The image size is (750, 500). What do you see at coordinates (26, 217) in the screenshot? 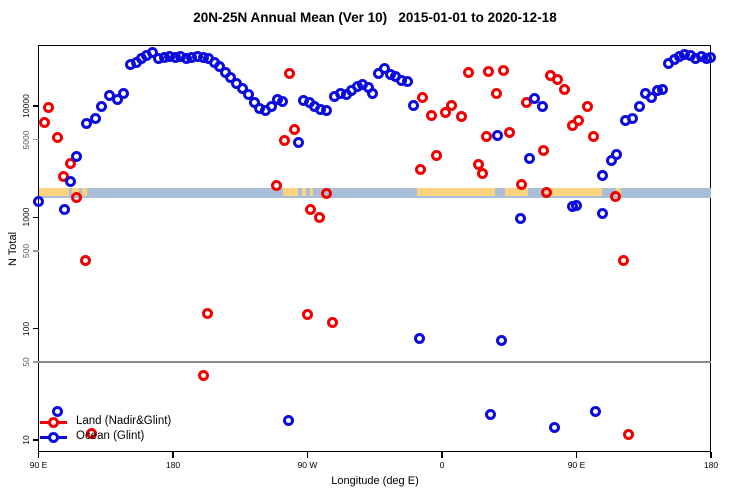
I see `y-tick-label: 1000` at bounding box center [26, 217].